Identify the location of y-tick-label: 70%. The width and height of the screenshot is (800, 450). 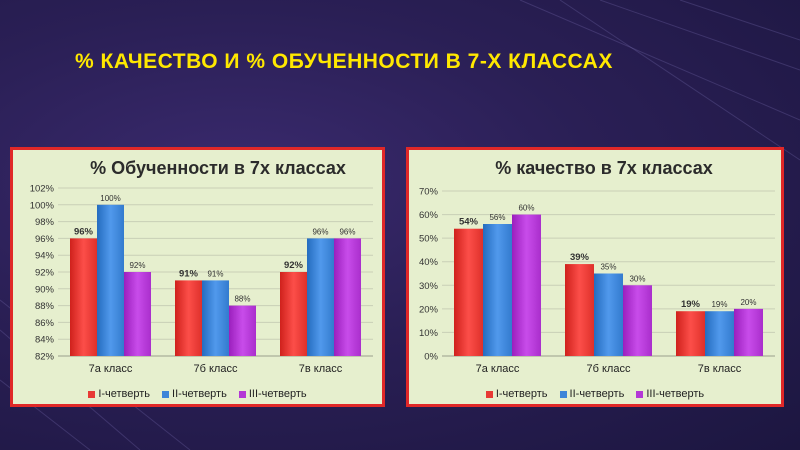
(429, 192).